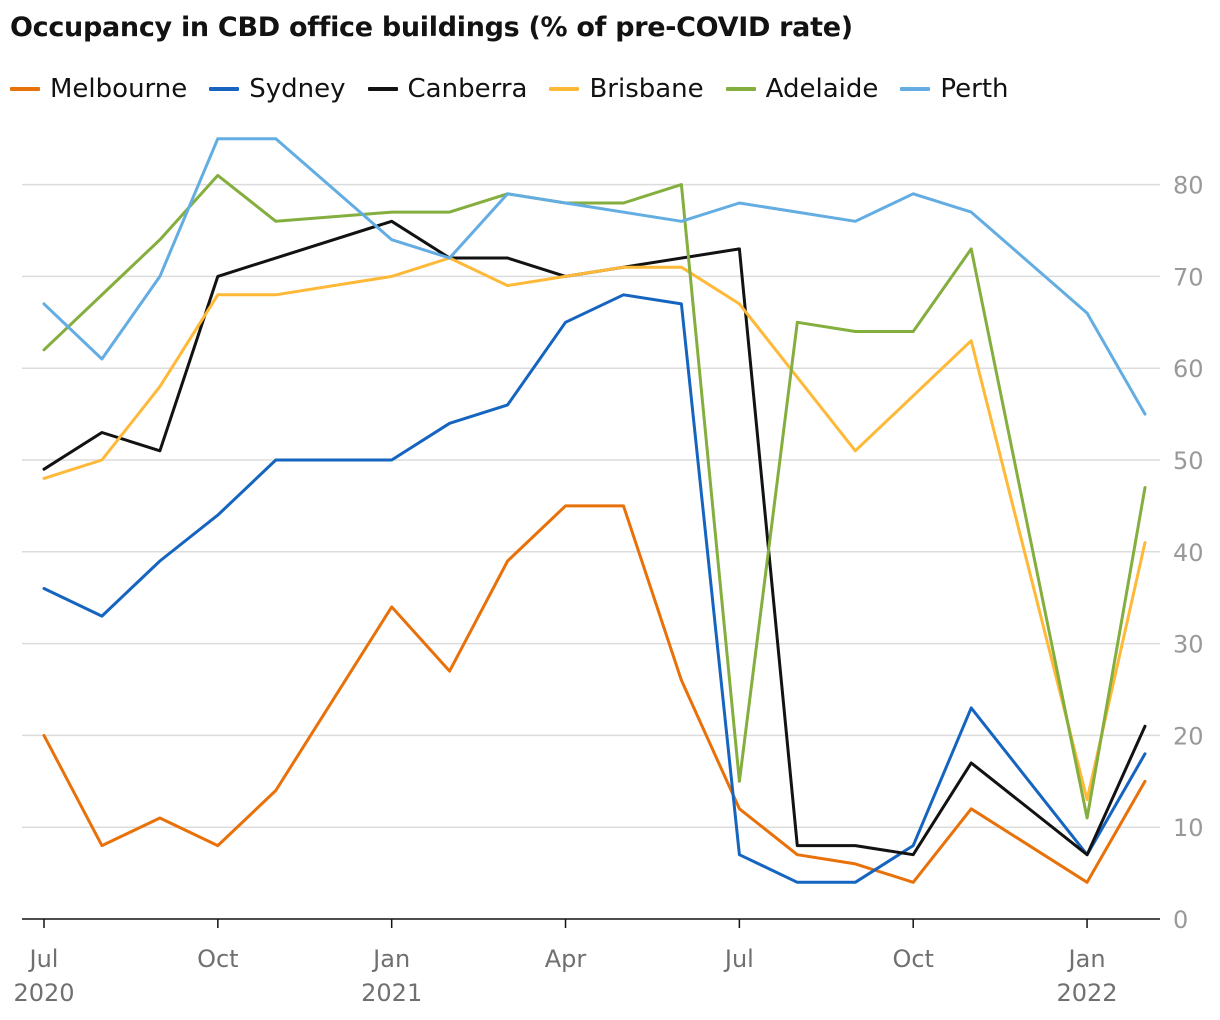 The height and width of the screenshot is (1020, 1220). I want to click on legend-label: Sydney, so click(297, 89).